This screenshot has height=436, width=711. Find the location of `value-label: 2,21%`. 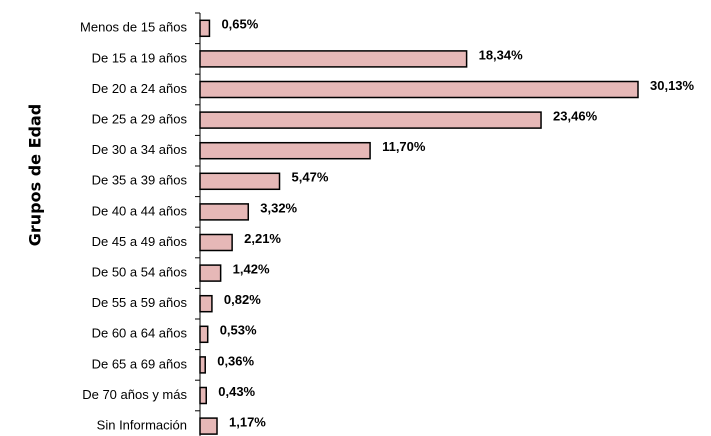

value-label: 2,21% is located at coordinates (262, 238).